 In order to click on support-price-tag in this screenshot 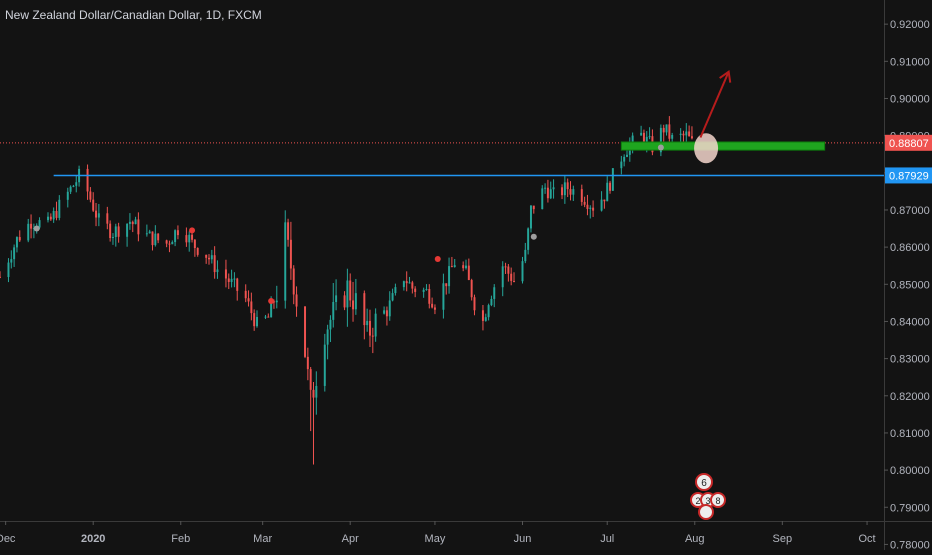, I will do `click(908, 175)`.